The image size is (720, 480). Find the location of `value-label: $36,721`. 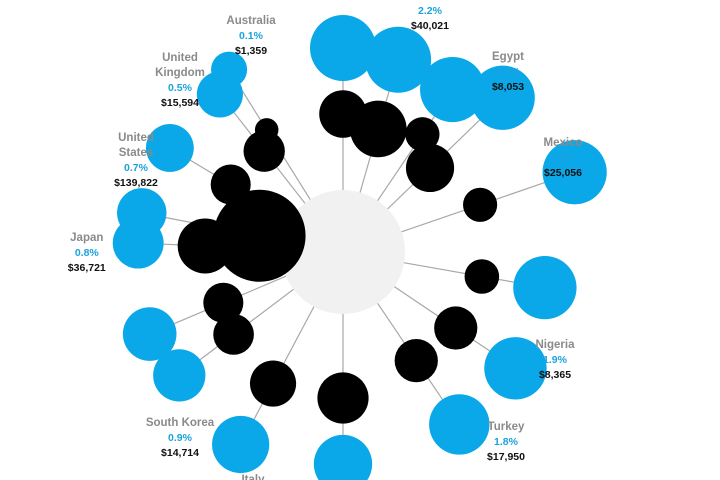

value-label: $36,721 is located at coordinates (87, 268).